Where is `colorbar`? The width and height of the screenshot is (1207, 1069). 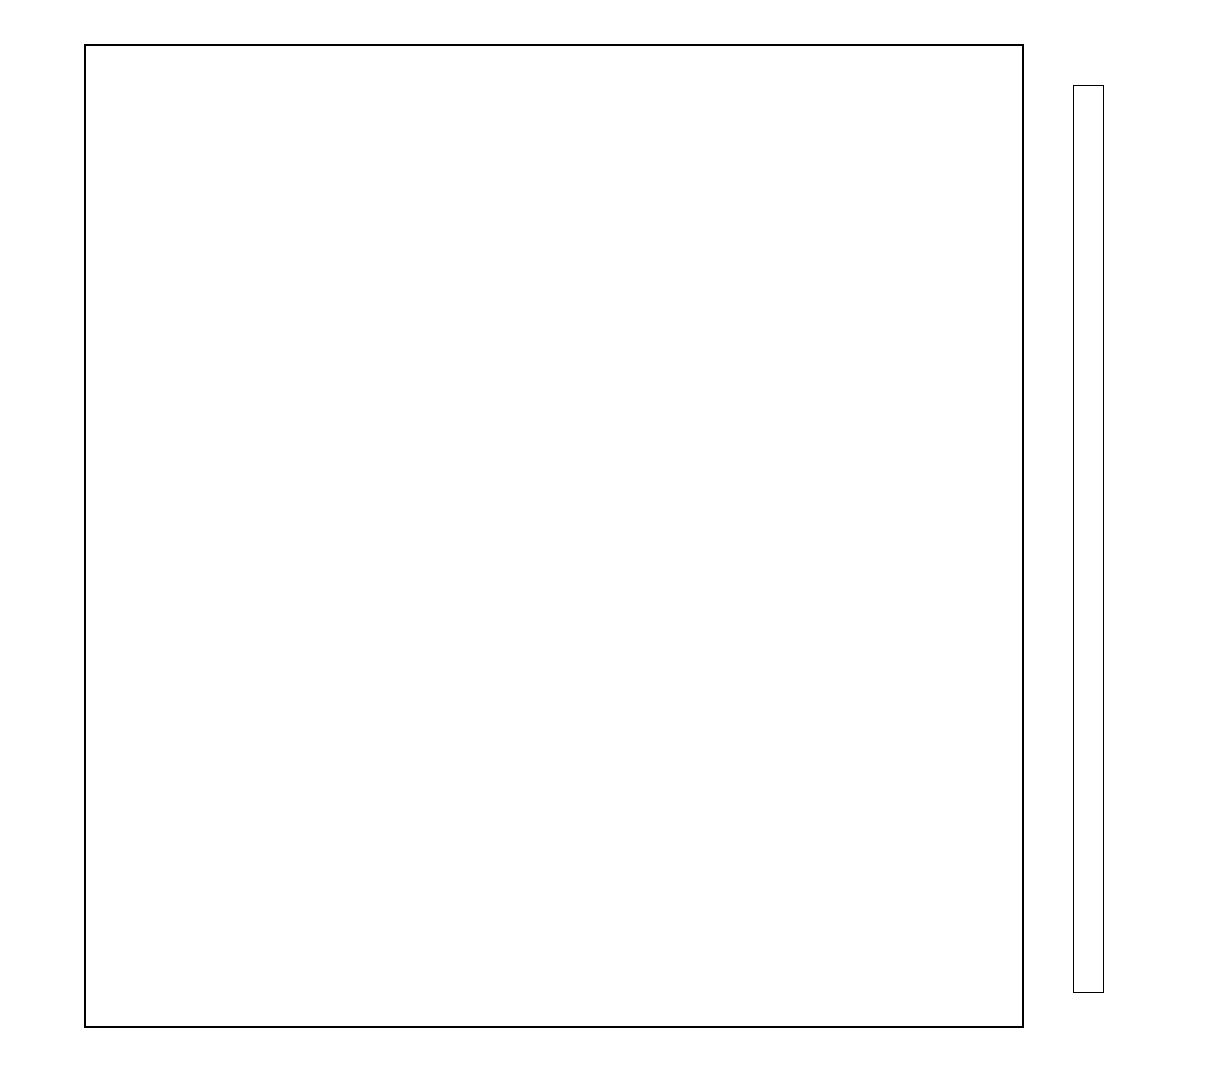 colorbar is located at coordinates (1088, 539).